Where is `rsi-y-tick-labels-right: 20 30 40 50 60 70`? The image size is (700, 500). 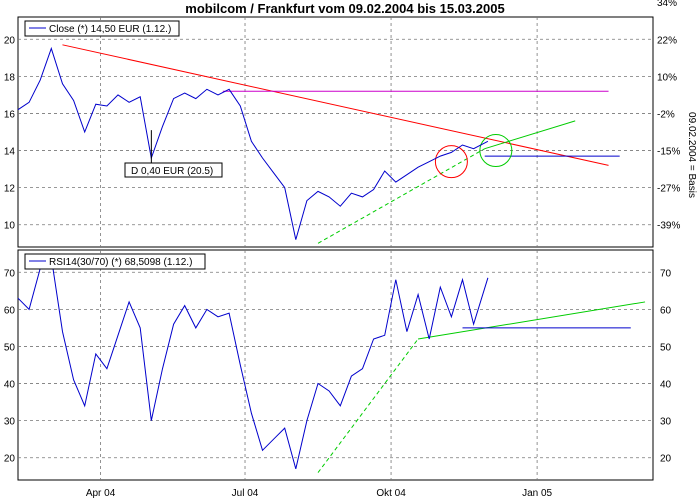 rsi-y-tick-labels-right: 20 30 40 50 60 70 is located at coordinates (666, 366).